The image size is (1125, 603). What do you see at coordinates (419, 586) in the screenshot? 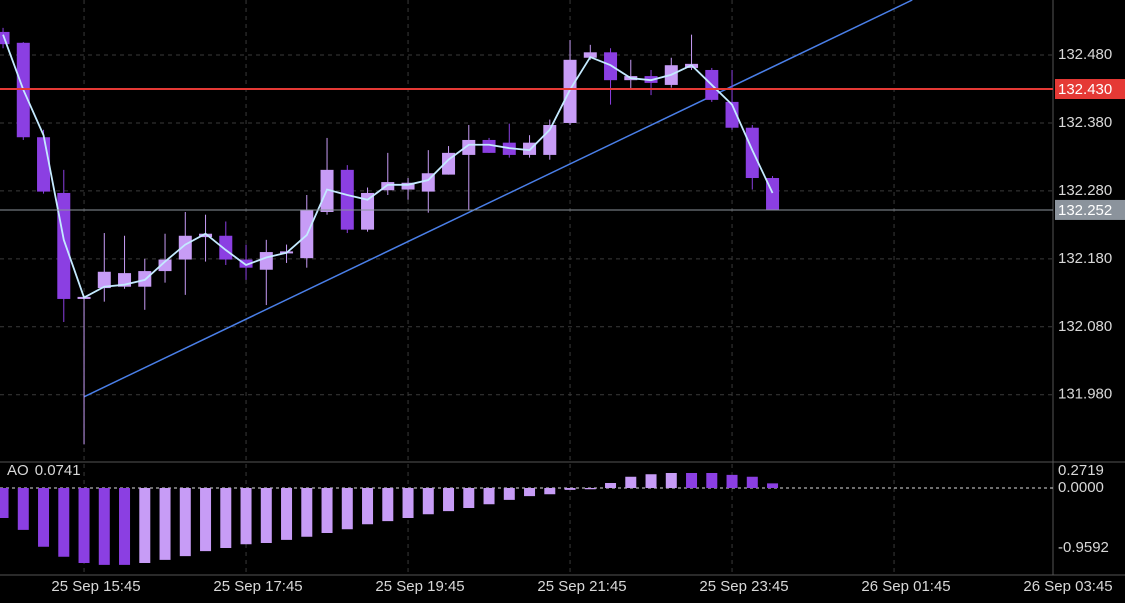
I see `x-tick-label: 25 Sep 19:45` at bounding box center [419, 586].